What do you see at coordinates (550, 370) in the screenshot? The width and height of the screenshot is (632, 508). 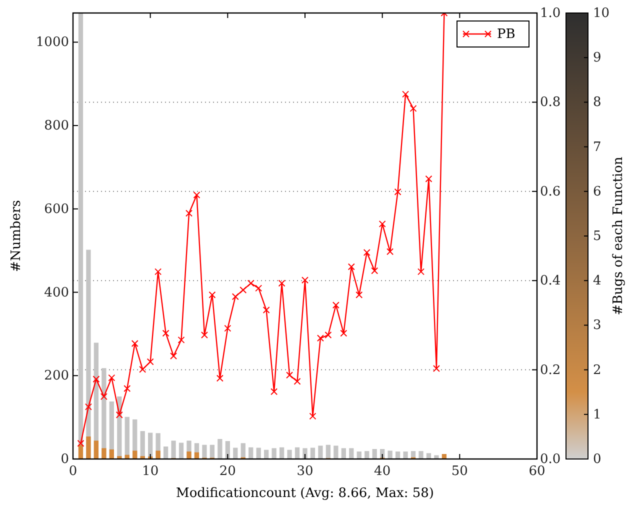 I see `y2-tick-label: 0.2` at bounding box center [550, 370].